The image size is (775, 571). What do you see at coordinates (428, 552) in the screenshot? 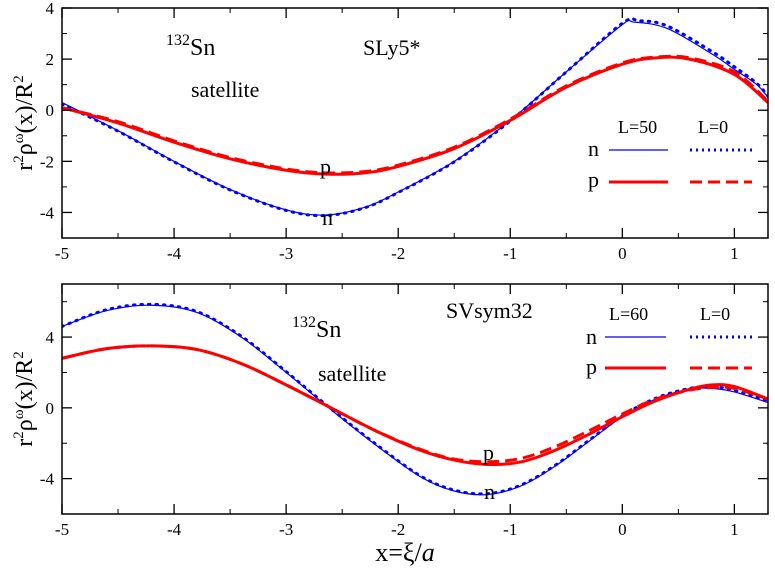
I see `bottom-xlabel-a: a` at bounding box center [428, 552].